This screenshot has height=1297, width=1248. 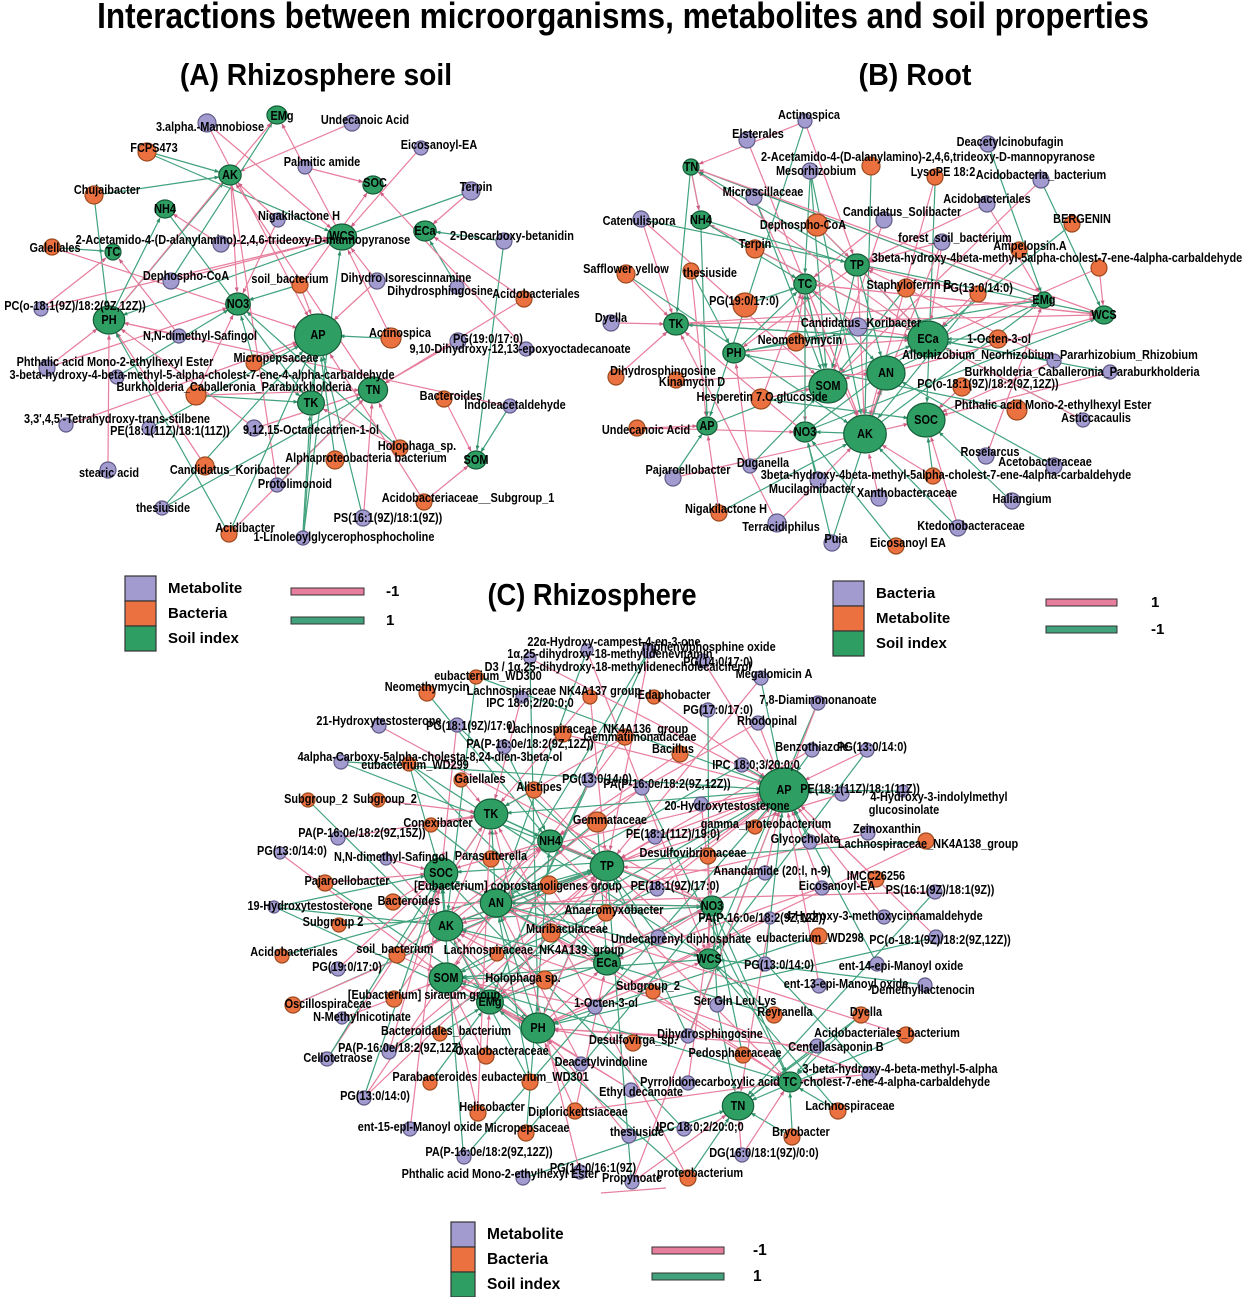 I want to click on svg-text: Gemmataceae, so click(x=610, y=820).